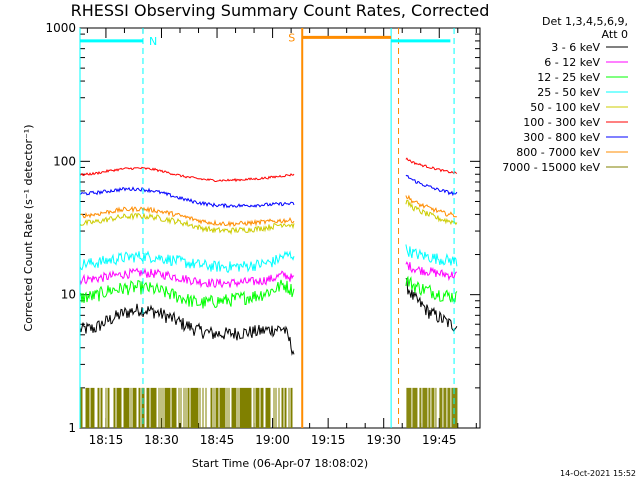 This screenshot has height=480, width=640. What do you see at coordinates (439, 440) in the screenshot?
I see `x-tick-label: 19:45` at bounding box center [439, 440].